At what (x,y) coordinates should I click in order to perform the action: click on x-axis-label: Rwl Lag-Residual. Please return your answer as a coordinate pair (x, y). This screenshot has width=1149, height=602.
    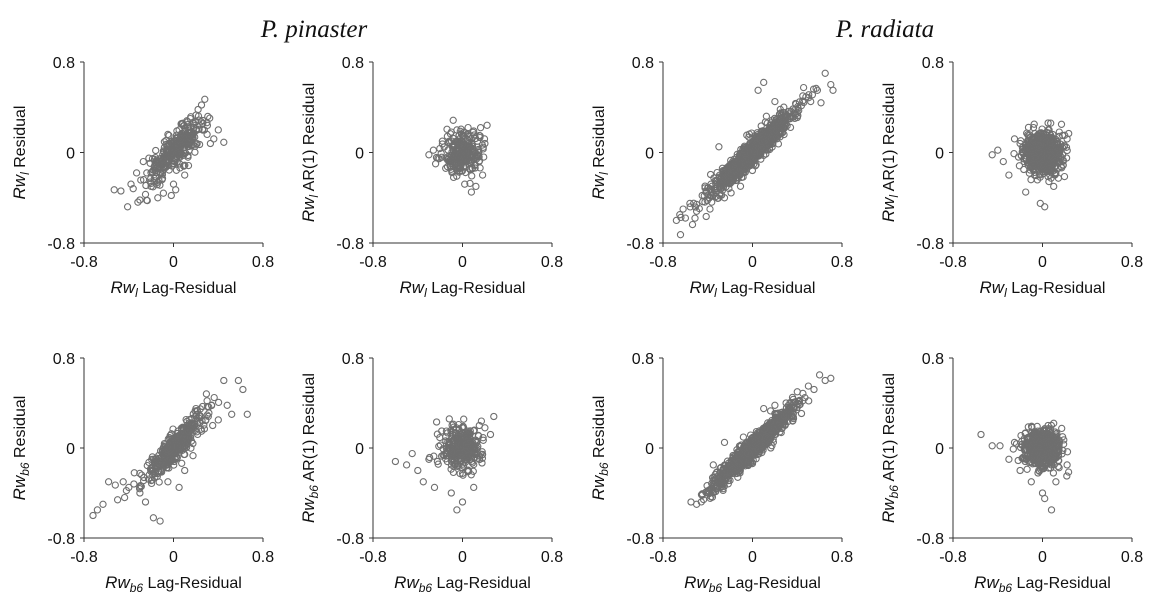
    Looking at the image, I should click on (463, 289).